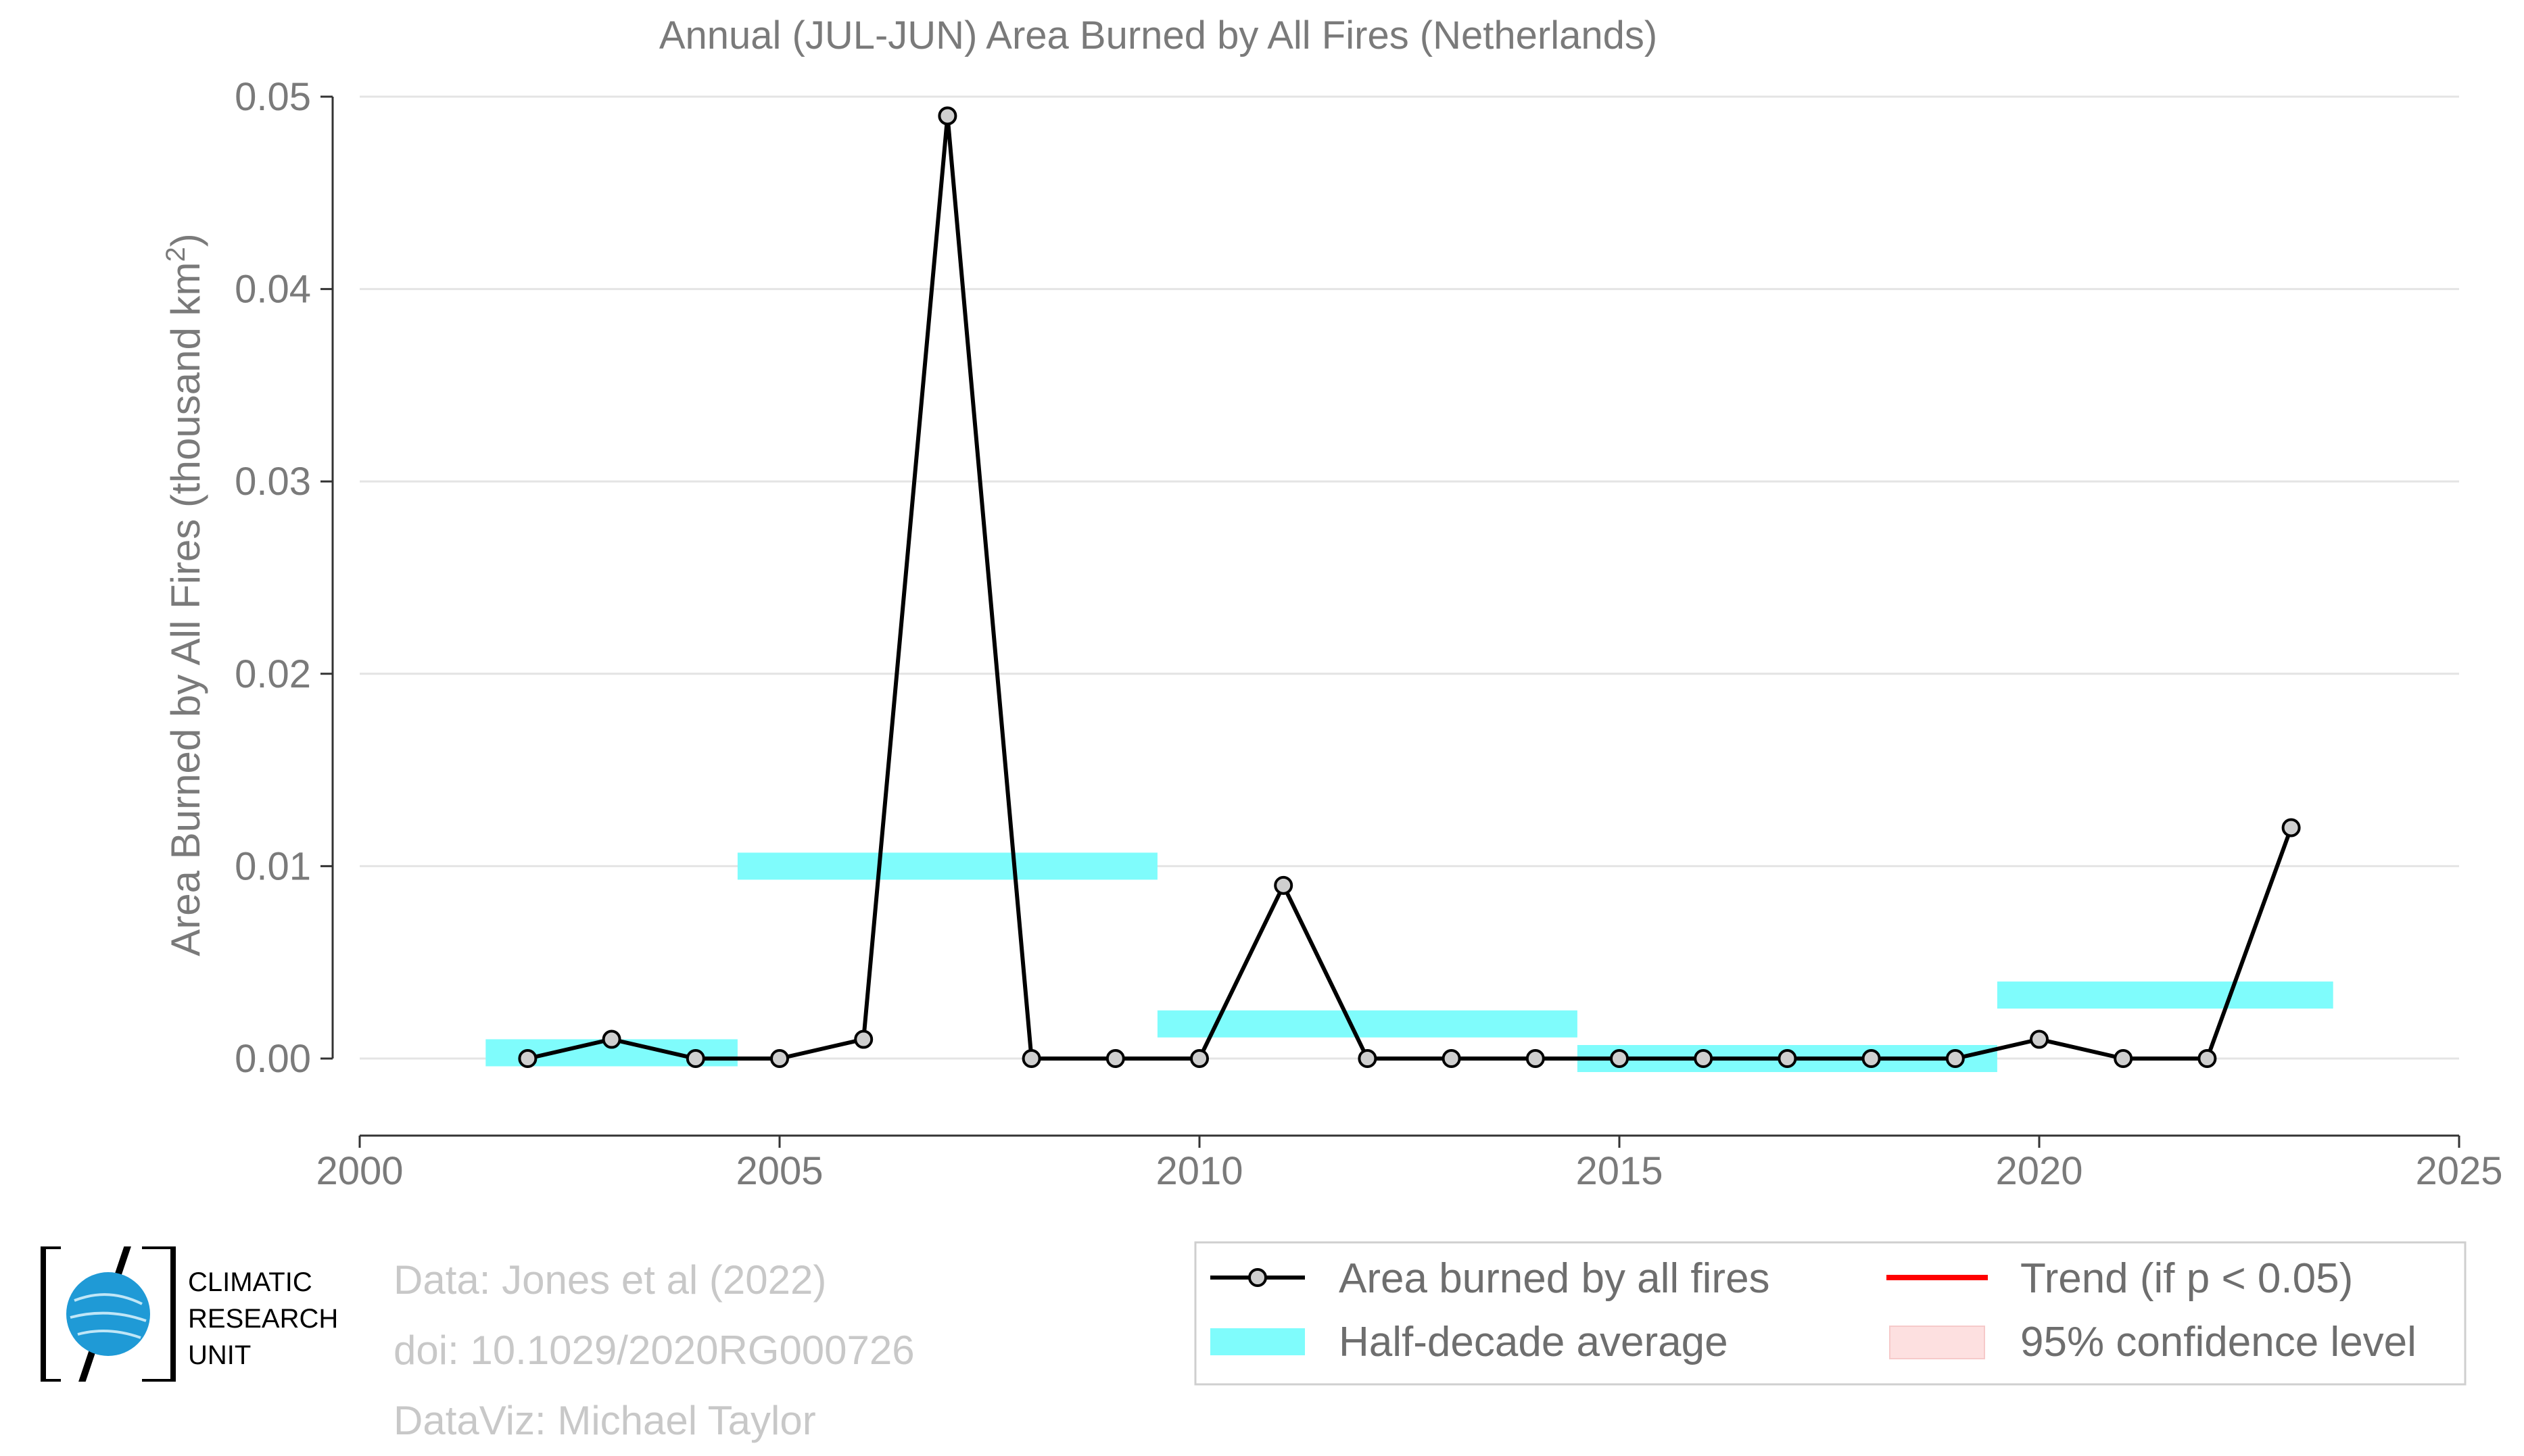  Describe the element at coordinates (273, 674) in the screenshot. I see `y-tick-label: 0.02` at that location.